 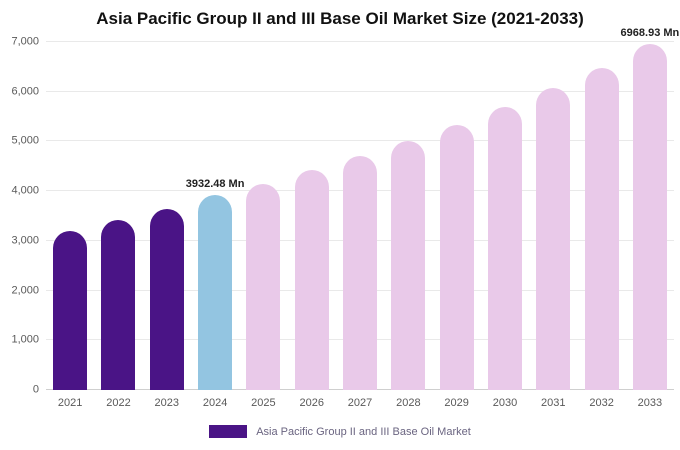 I want to click on bar-2031, so click(x=553, y=239).